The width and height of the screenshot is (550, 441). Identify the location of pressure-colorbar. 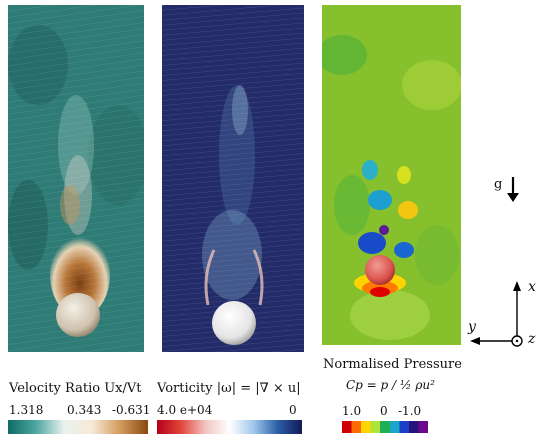
(385, 427).